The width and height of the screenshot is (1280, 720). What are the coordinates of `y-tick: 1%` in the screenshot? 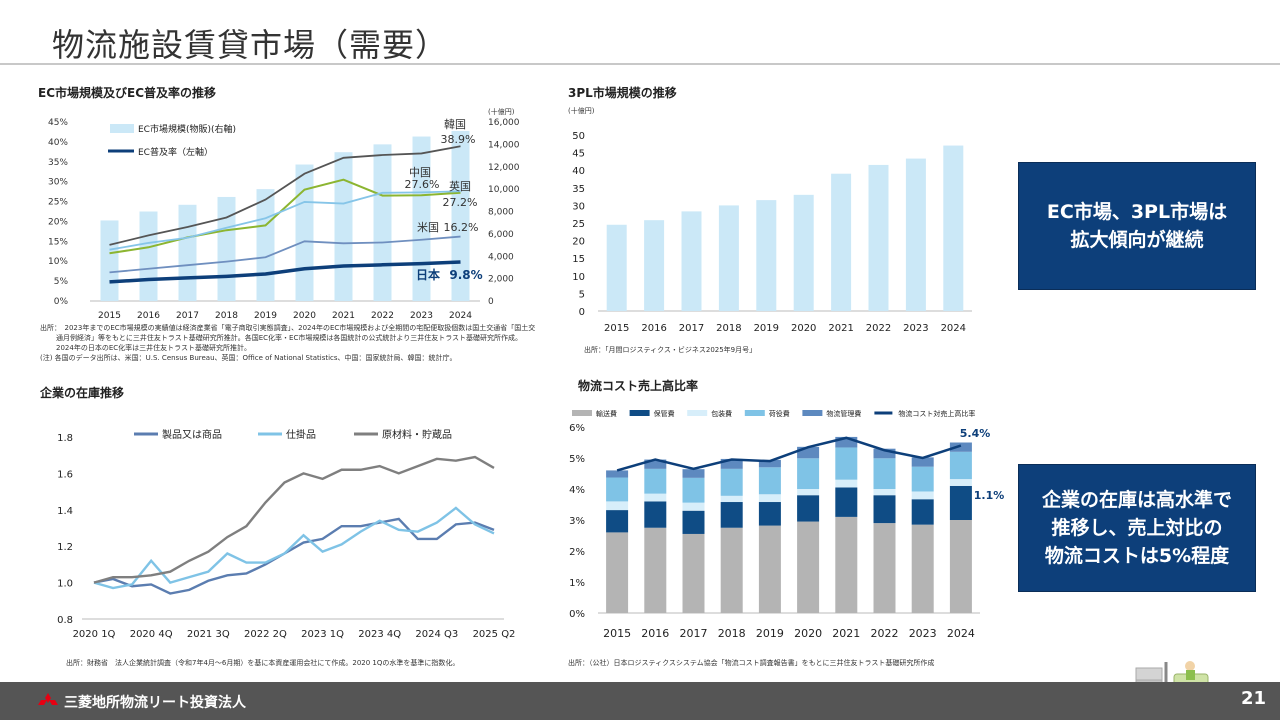 It's located at (577, 583).